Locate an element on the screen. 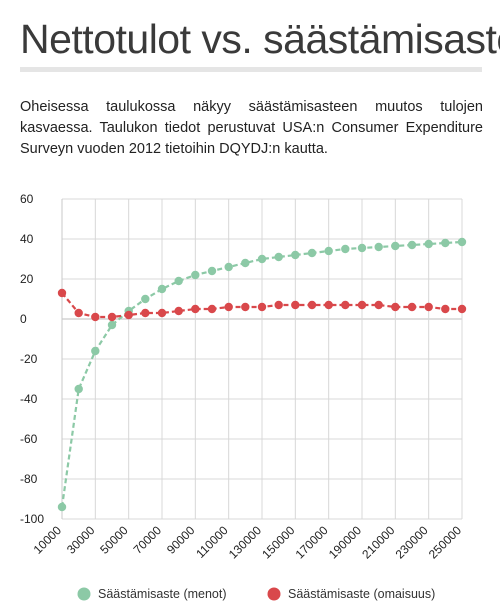 The width and height of the screenshot is (500, 614). y-tick-label: -40 is located at coordinates (29, 399).